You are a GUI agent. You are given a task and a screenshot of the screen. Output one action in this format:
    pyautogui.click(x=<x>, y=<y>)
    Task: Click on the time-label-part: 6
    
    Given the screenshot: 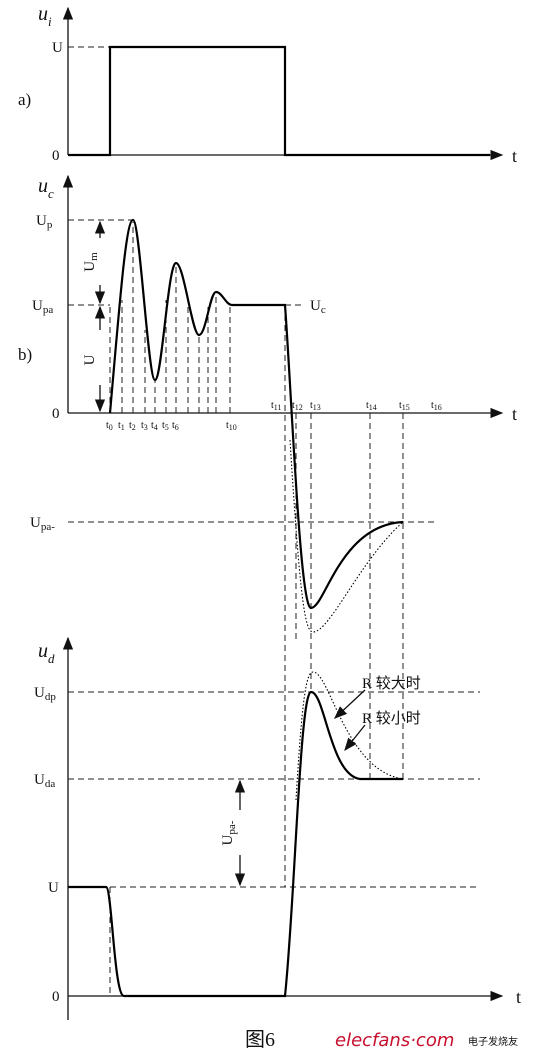 What is the action you would take?
    pyautogui.click(x=177, y=427)
    